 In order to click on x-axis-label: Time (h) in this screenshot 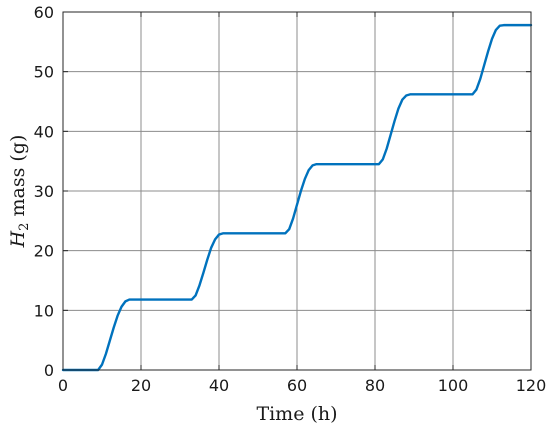, I will do `click(296, 414)`.